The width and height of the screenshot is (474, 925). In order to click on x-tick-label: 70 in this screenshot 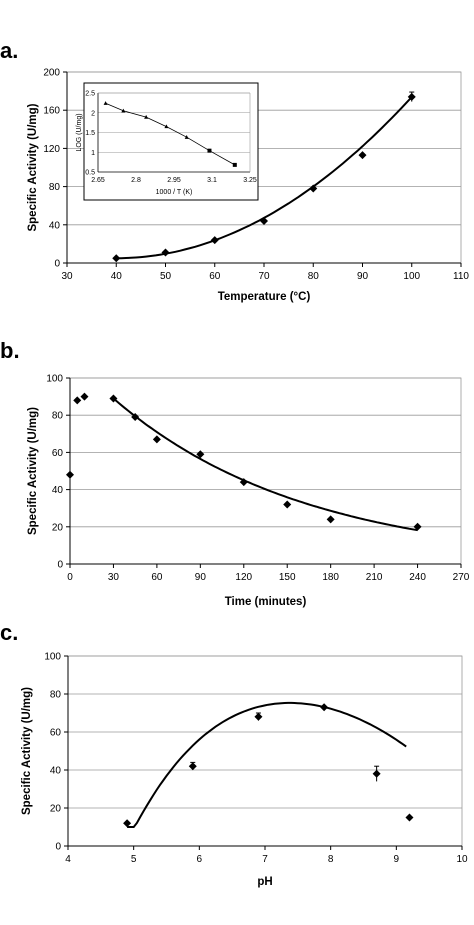, I will do `click(264, 276)`.